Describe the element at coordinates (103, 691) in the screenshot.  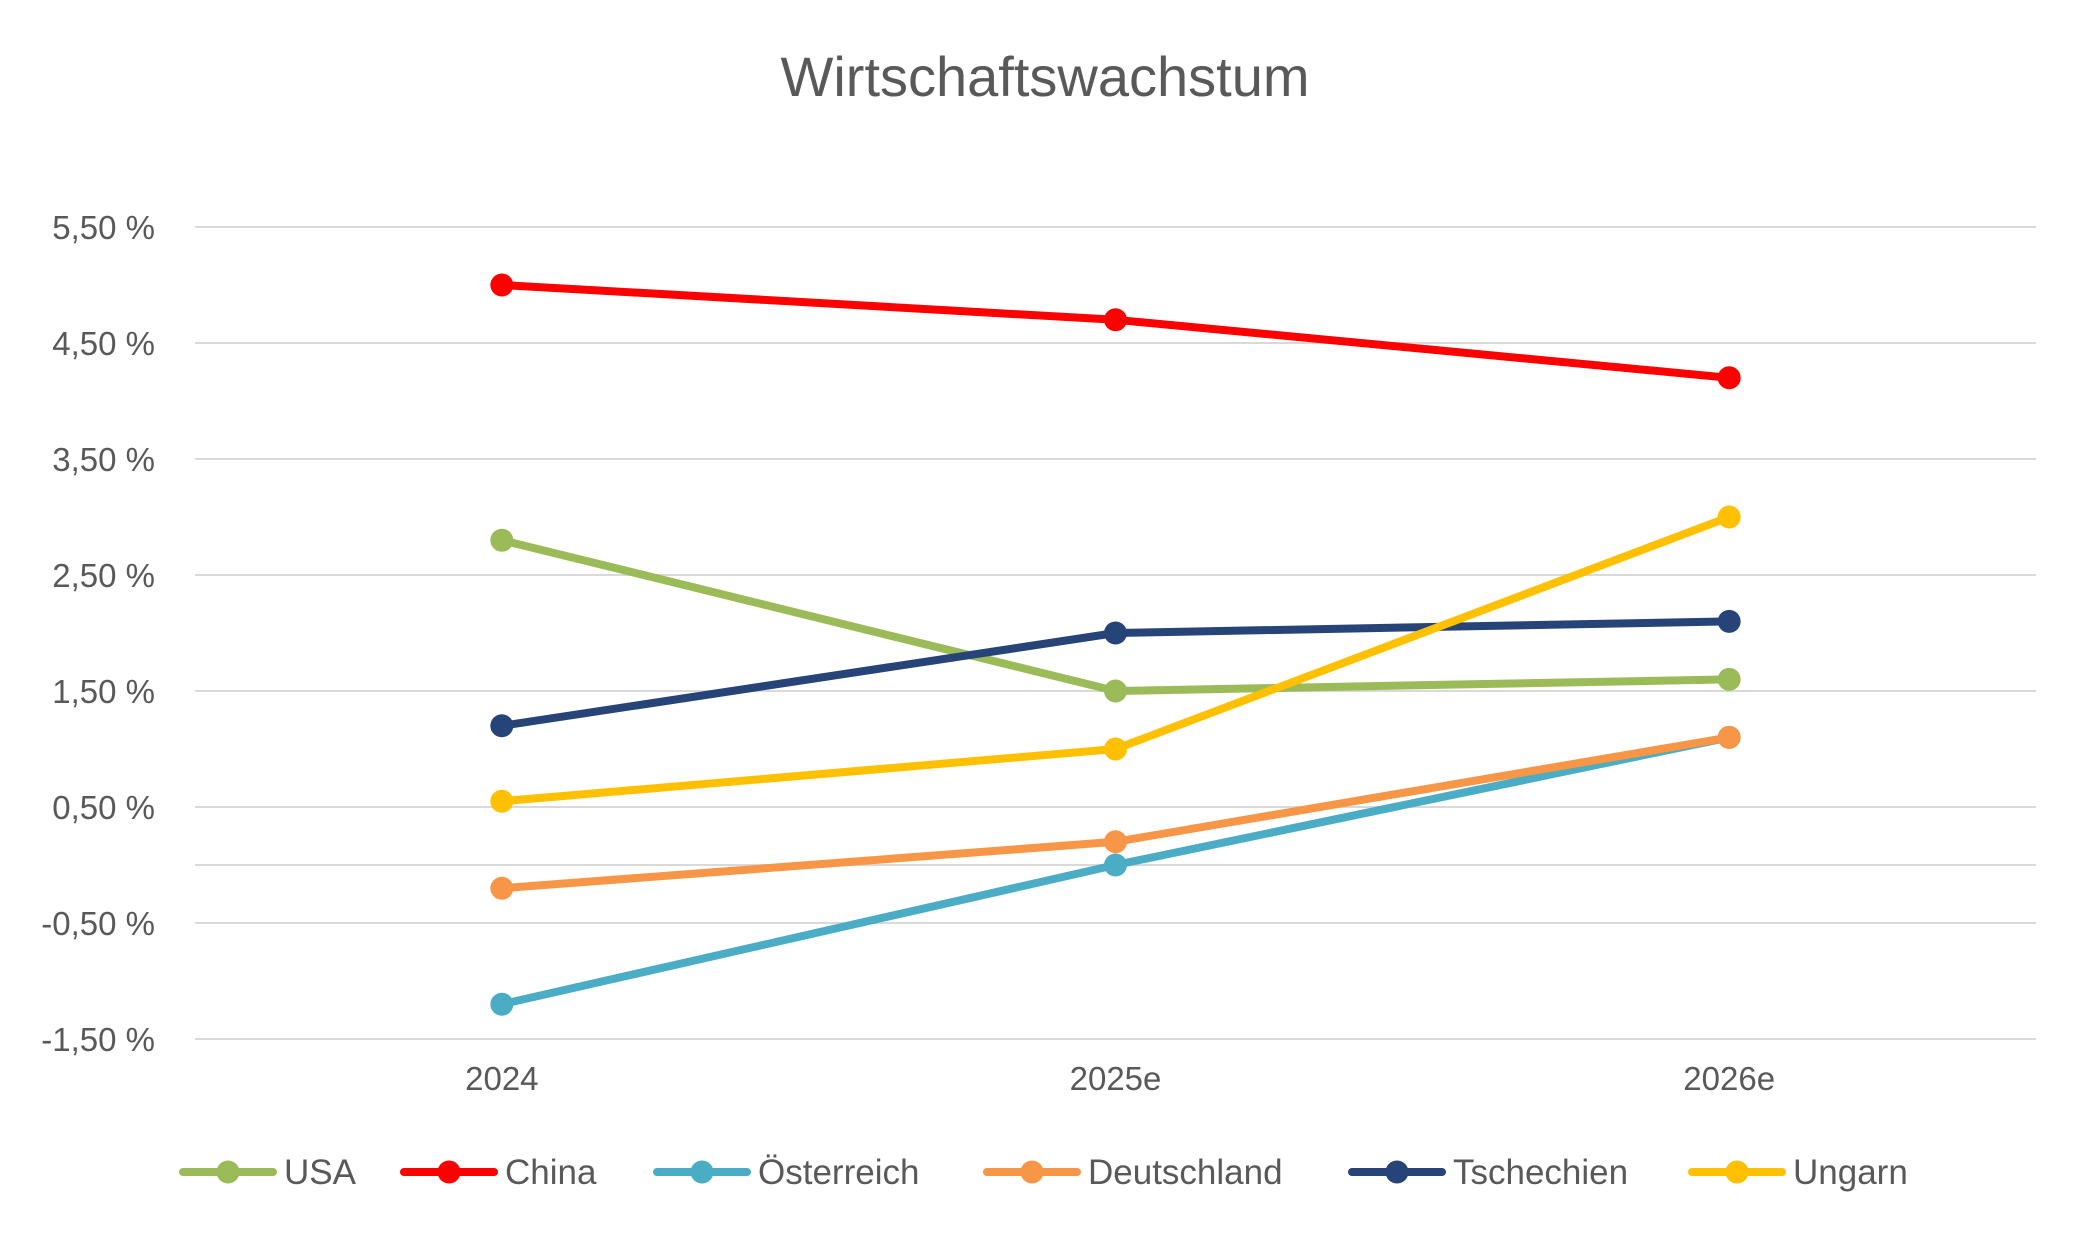
I see `y-tick-label-3: 1,50 %` at that location.